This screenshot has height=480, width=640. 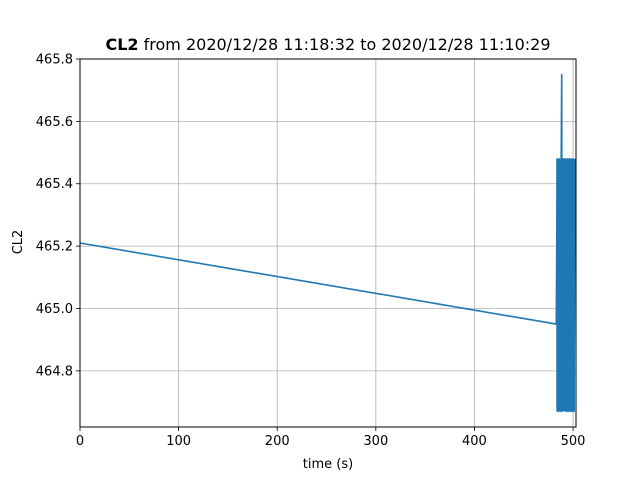 I want to click on y-tick-label: 465.6, so click(x=54, y=122).